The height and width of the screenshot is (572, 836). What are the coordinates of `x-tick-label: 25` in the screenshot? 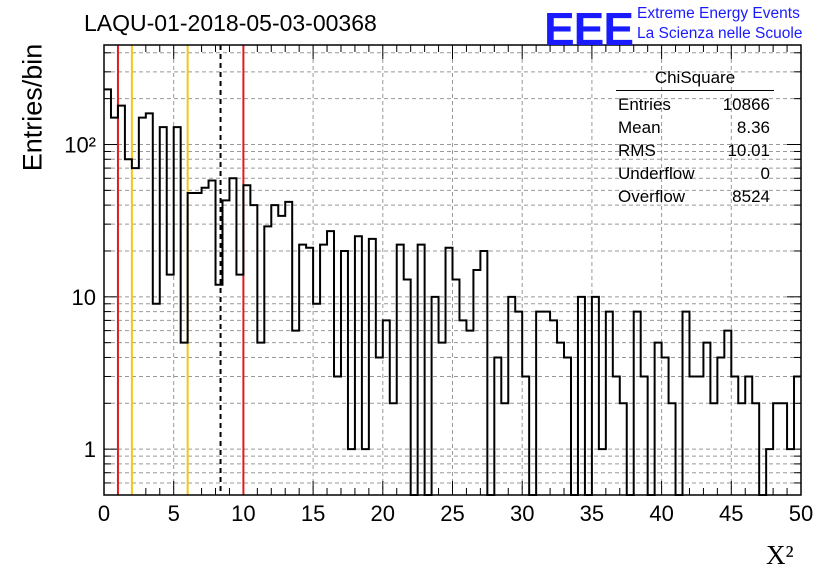 It's located at (452, 513).